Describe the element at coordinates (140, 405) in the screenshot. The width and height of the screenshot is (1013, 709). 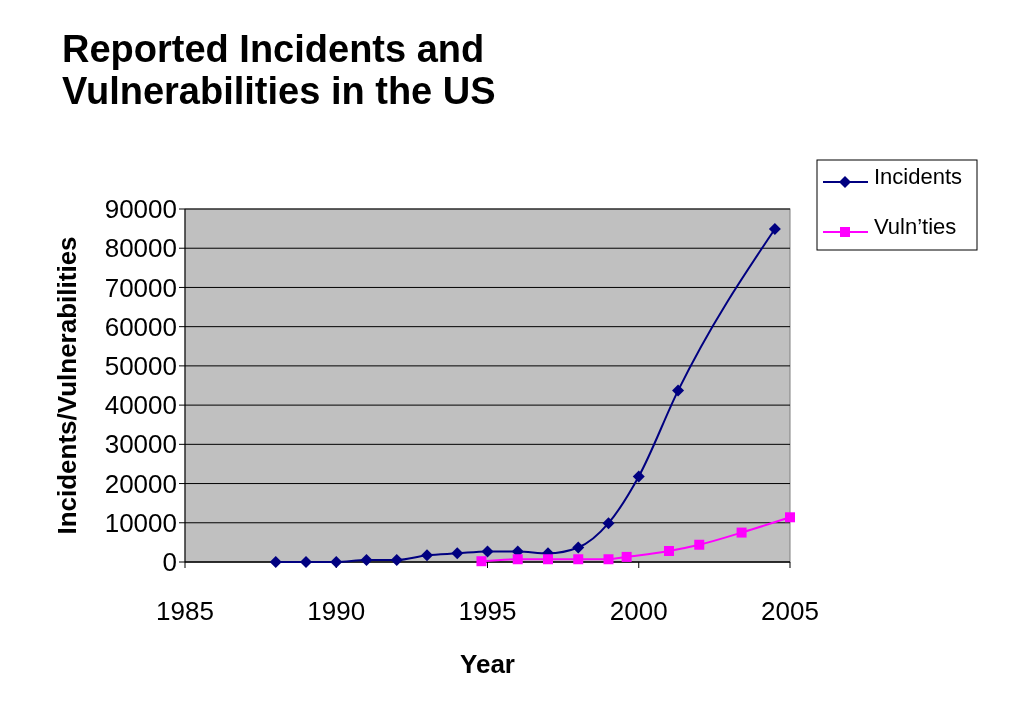
I see `y-tick-label: 40000` at that location.